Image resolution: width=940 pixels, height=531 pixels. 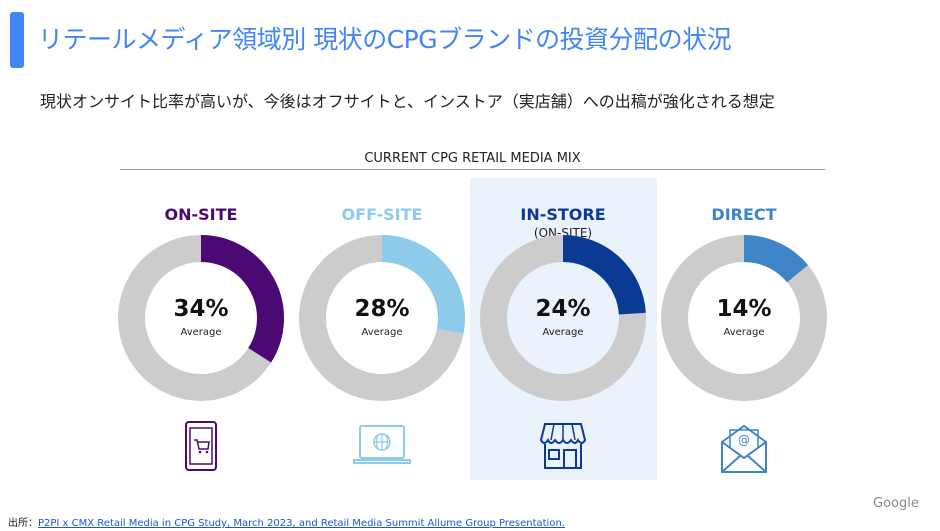 I want to click on smartphone-cart-icon, so click(x=201, y=448).